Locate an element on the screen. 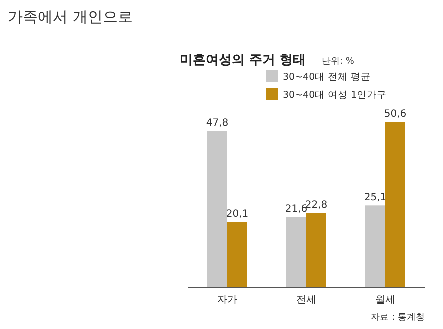 This screenshot has width=443, height=329. data-label: 25,1 is located at coordinates (375, 198).